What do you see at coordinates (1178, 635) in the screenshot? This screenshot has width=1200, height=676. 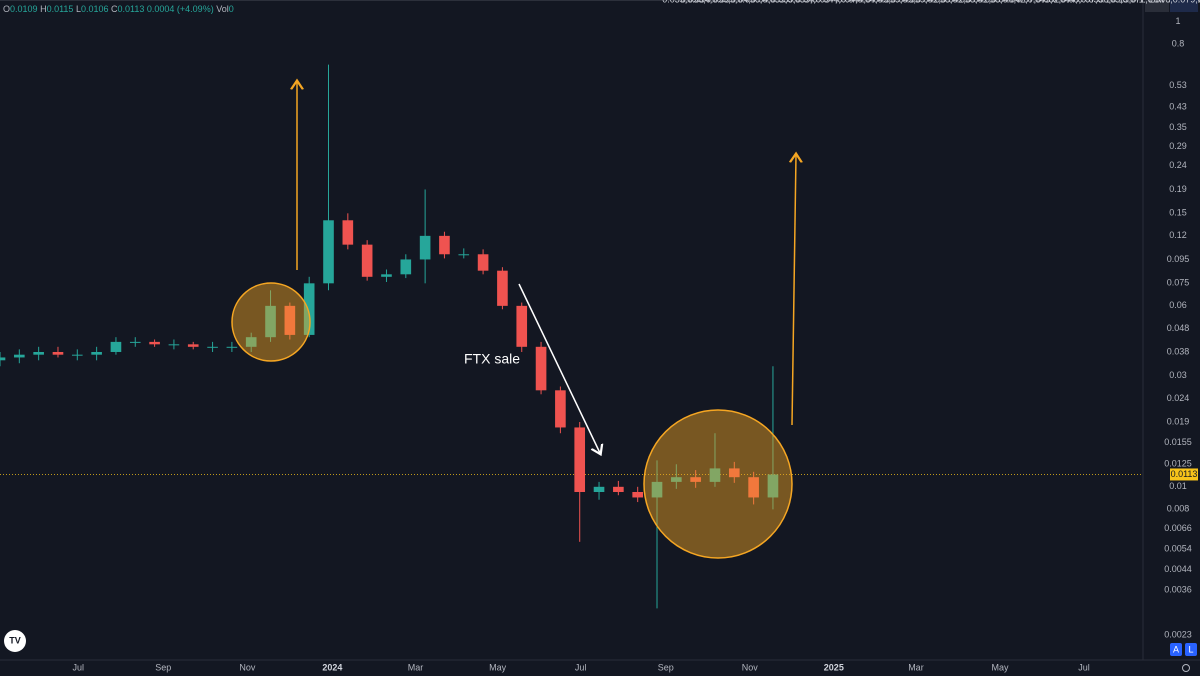 I see `y-tick-label: 0.0023` at bounding box center [1178, 635].